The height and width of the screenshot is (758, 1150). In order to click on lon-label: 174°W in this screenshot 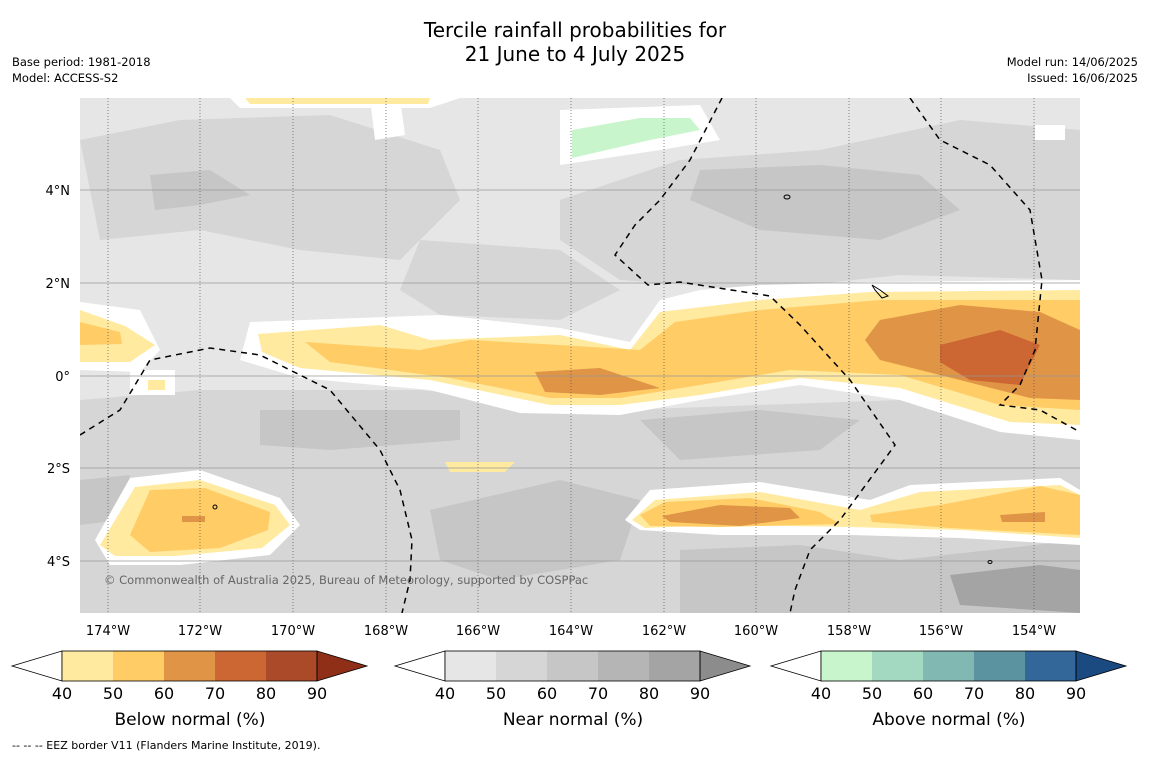, I will do `click(108, 631)`.